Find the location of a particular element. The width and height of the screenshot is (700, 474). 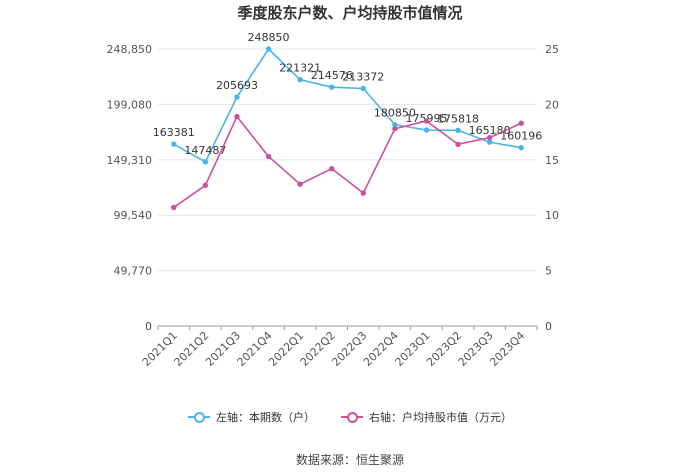

data-label: 175818 is located at coordinates (458, 118).